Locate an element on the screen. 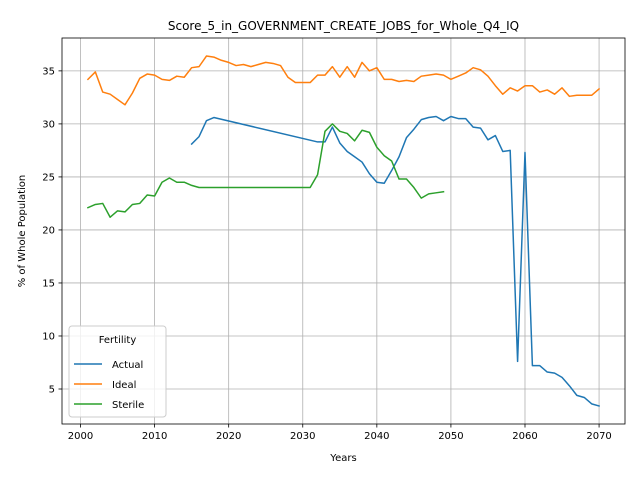 The image size is (640, 480). y-axis-label: % of Whole Population is located at coordinates (22, 231).